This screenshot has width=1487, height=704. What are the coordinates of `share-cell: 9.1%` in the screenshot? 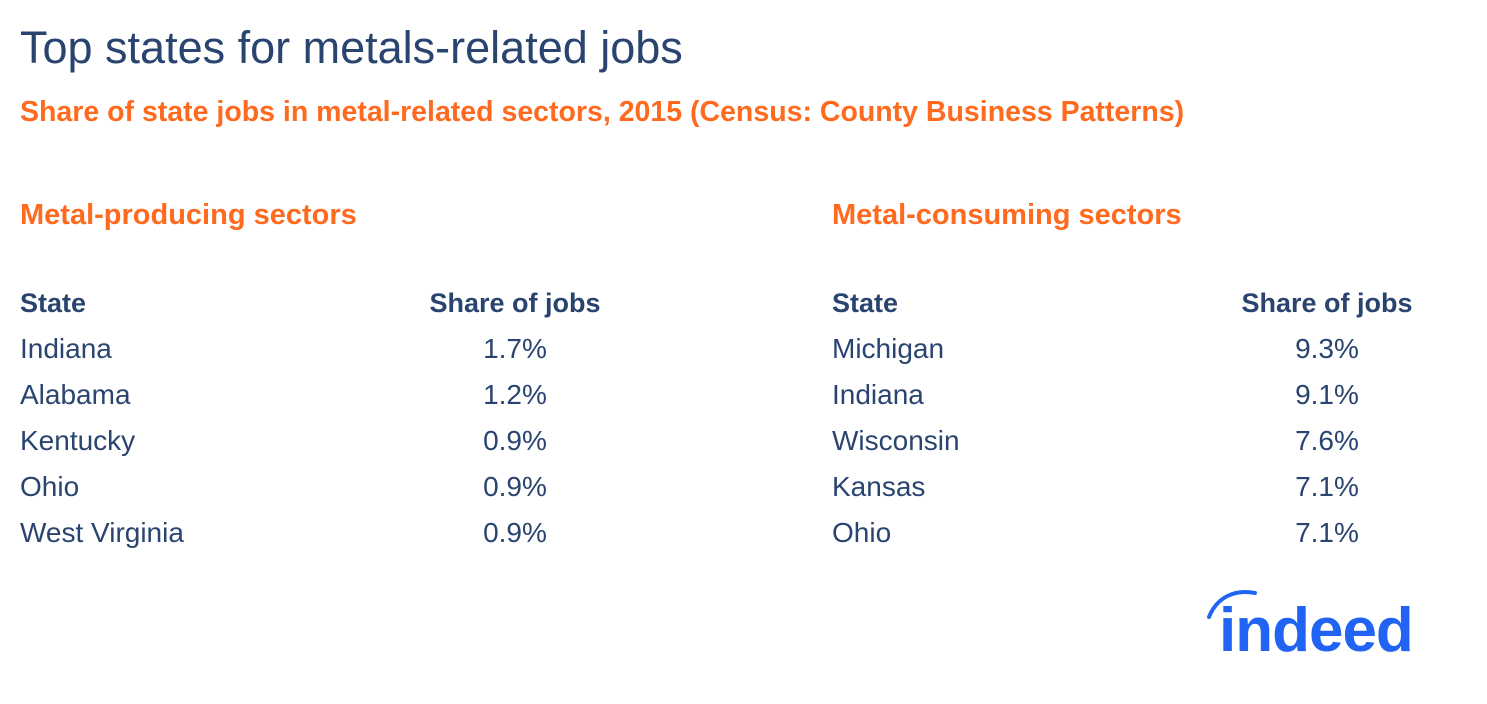 It's located at (1327, 394).